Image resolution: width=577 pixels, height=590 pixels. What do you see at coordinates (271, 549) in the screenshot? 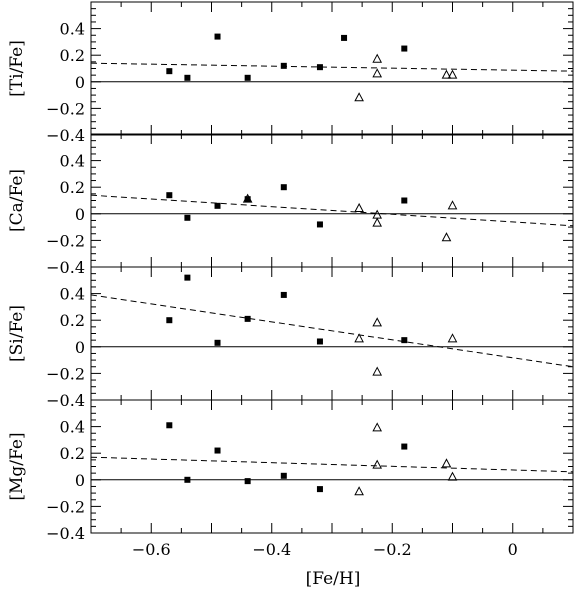
I see `x-tick-label: −0.4` at bounding box center [271, 549].